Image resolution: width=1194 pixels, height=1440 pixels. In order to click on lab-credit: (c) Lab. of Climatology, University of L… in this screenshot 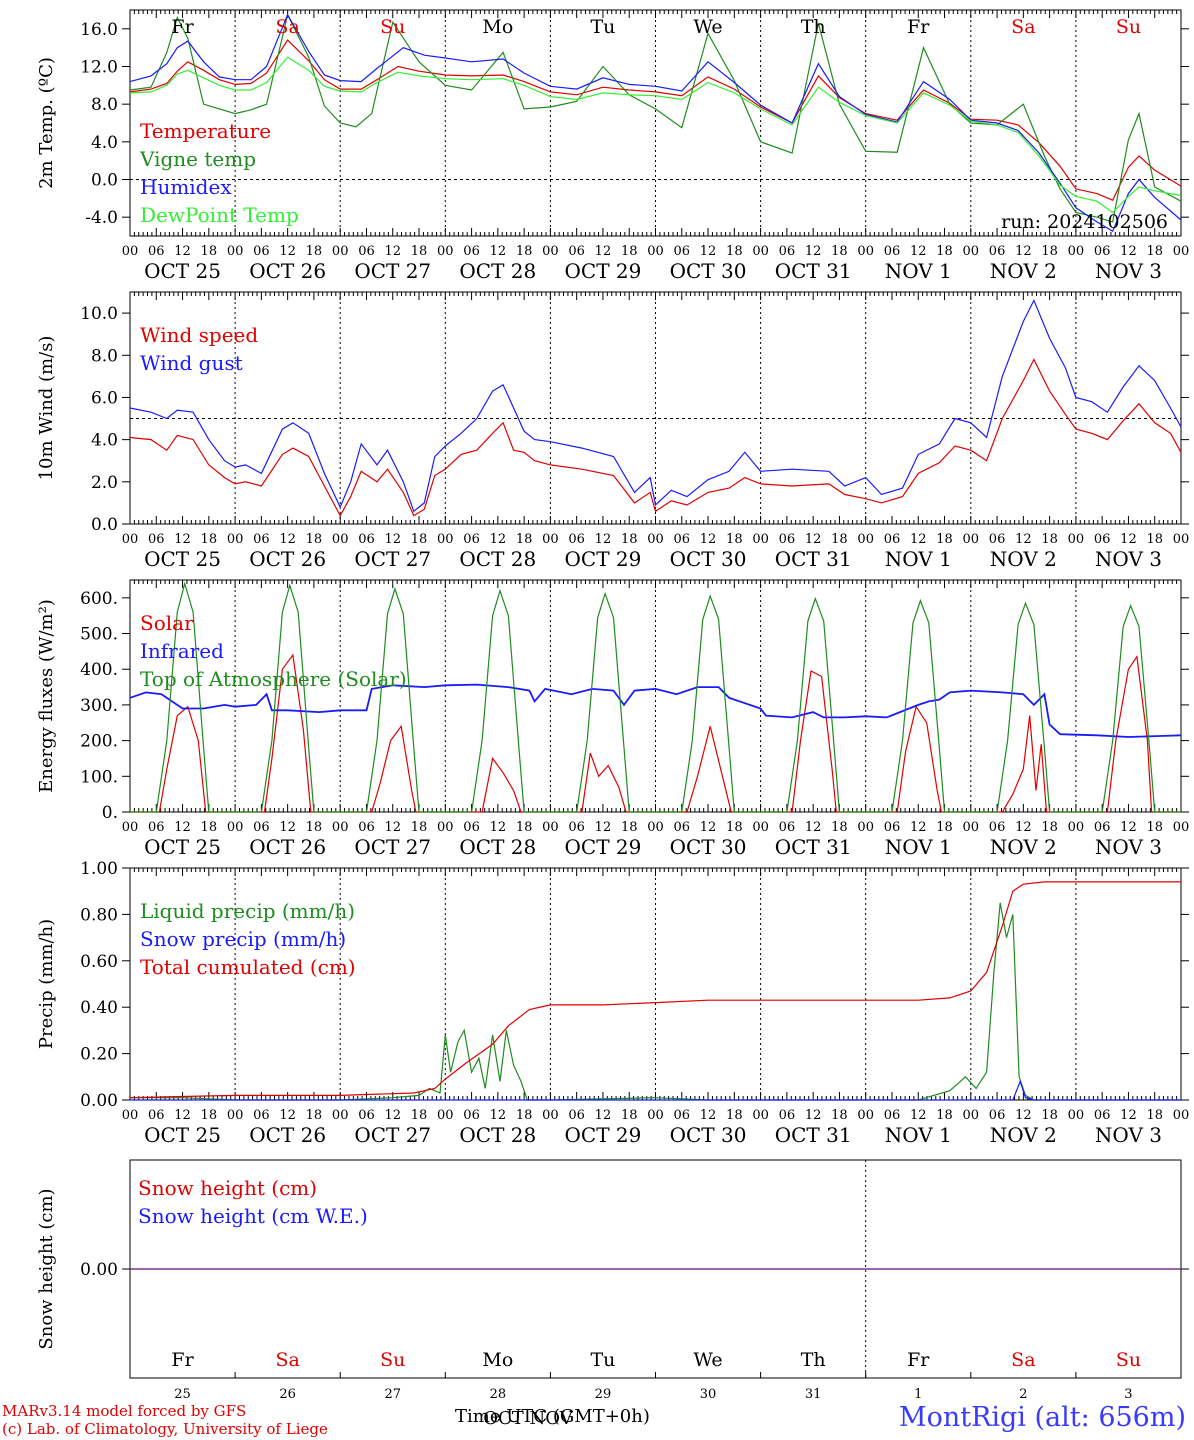, I will do `click(165, 1429)`.